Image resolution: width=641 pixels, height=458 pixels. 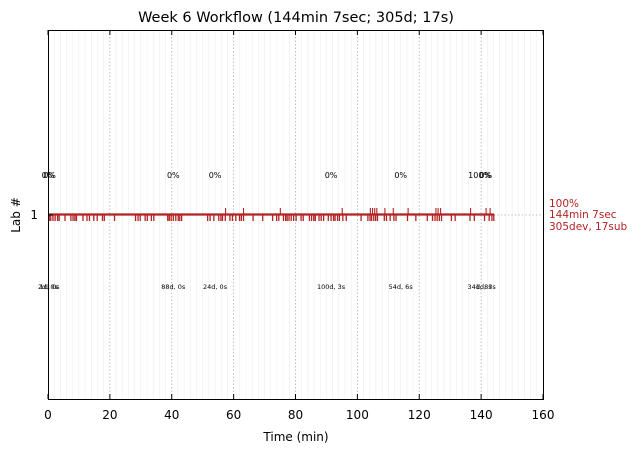 What do you see at coordinates (34, 215) in the screenshot?
I see `y-tick-label: 1` at bounding box center [34, 215].